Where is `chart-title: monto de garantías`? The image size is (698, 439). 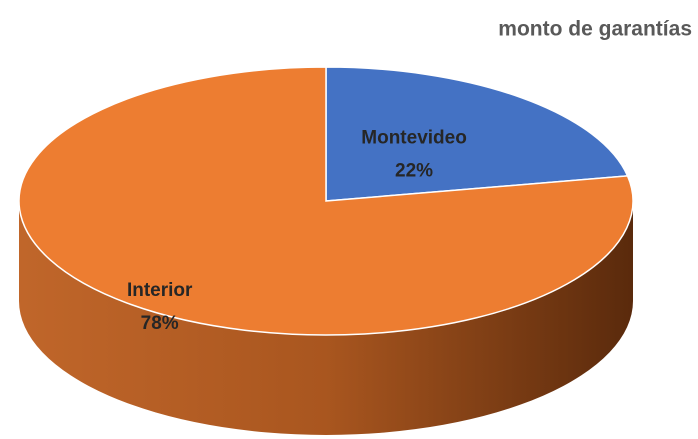
chart-title: monto de garantías is located at coordinates (595, 29).